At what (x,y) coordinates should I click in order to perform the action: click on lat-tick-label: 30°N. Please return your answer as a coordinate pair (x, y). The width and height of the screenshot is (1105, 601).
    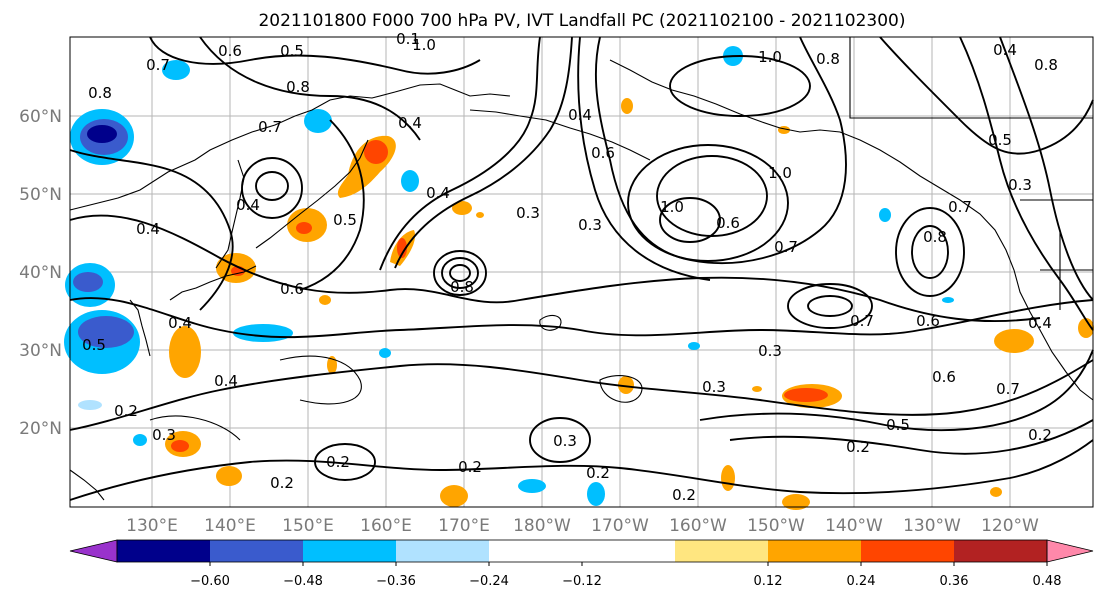
    Looking at the image, I should click on (40, 351).